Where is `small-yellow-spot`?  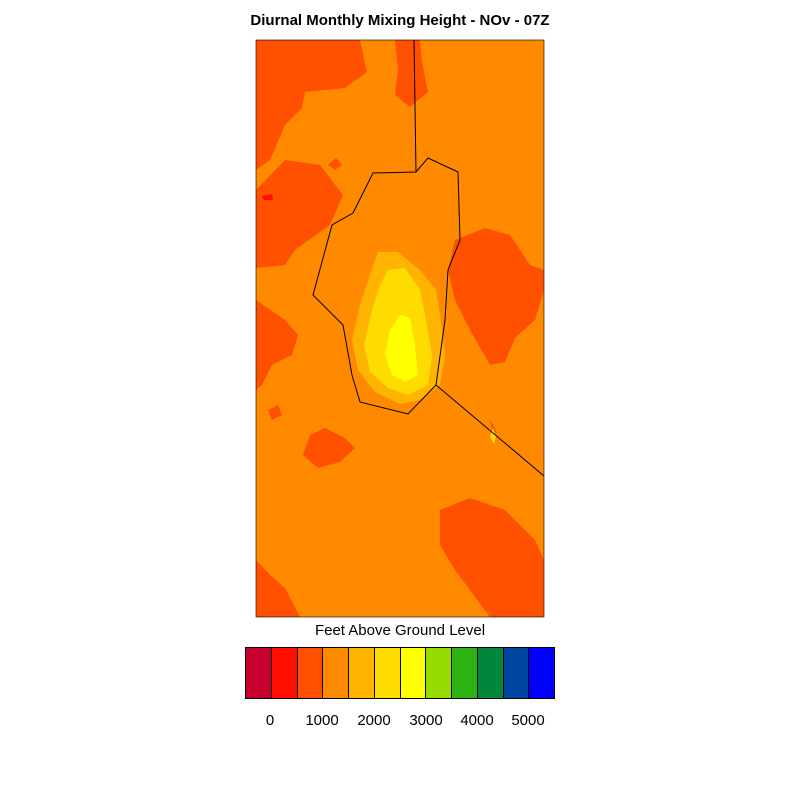 small-yellow-spot is located at coordinates (493, 436).